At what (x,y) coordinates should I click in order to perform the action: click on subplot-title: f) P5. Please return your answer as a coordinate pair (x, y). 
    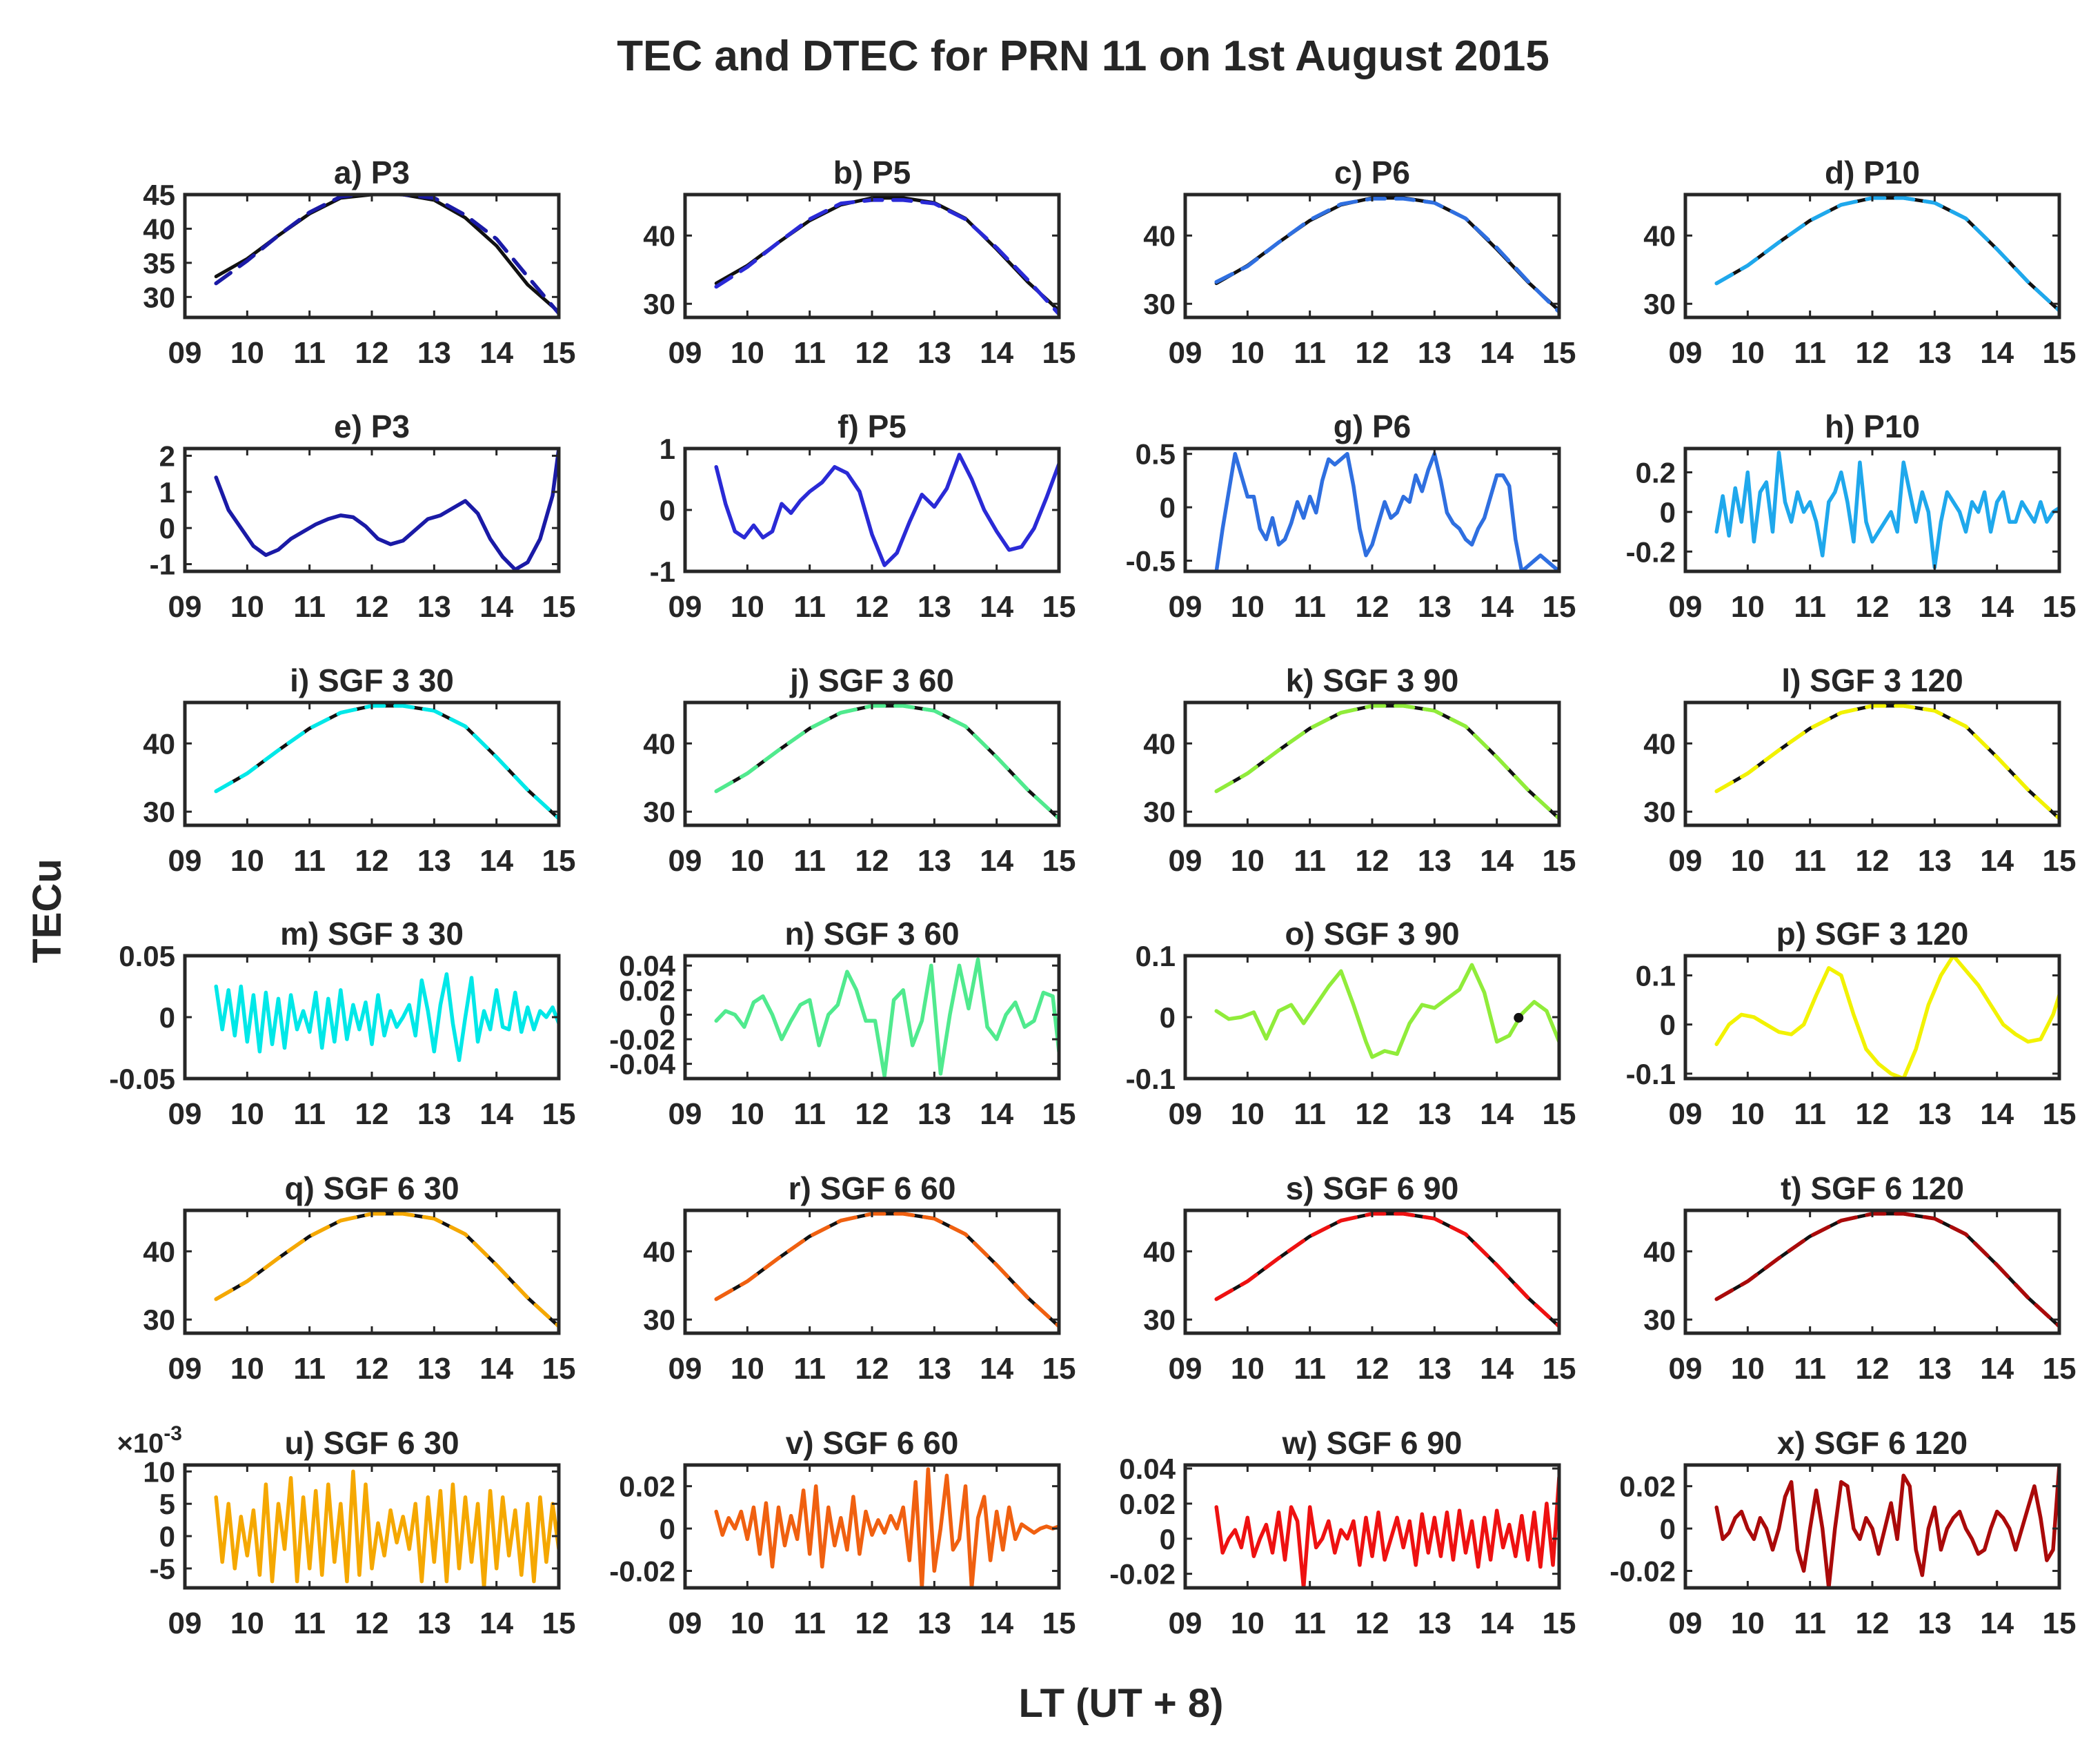
    Looking at the image, I should click on (872, 426).